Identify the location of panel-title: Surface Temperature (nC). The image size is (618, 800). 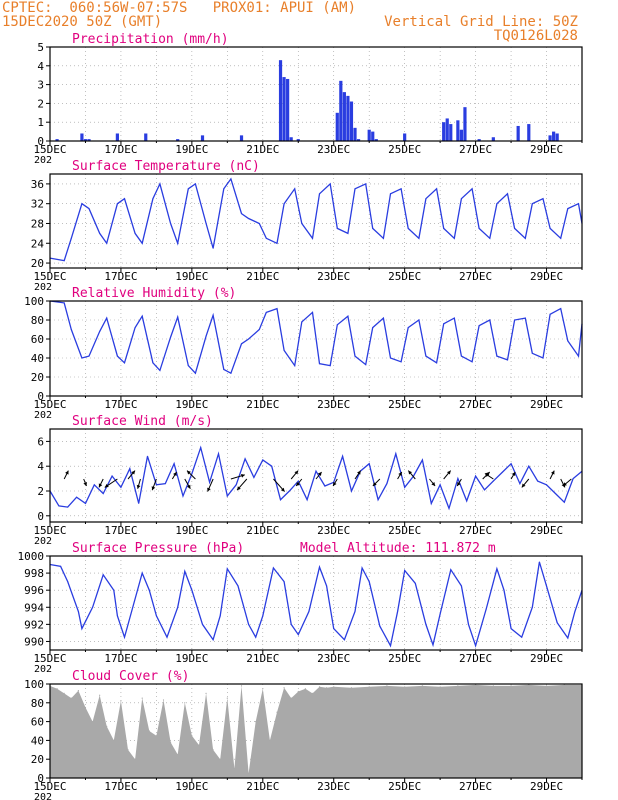
(166, 166).